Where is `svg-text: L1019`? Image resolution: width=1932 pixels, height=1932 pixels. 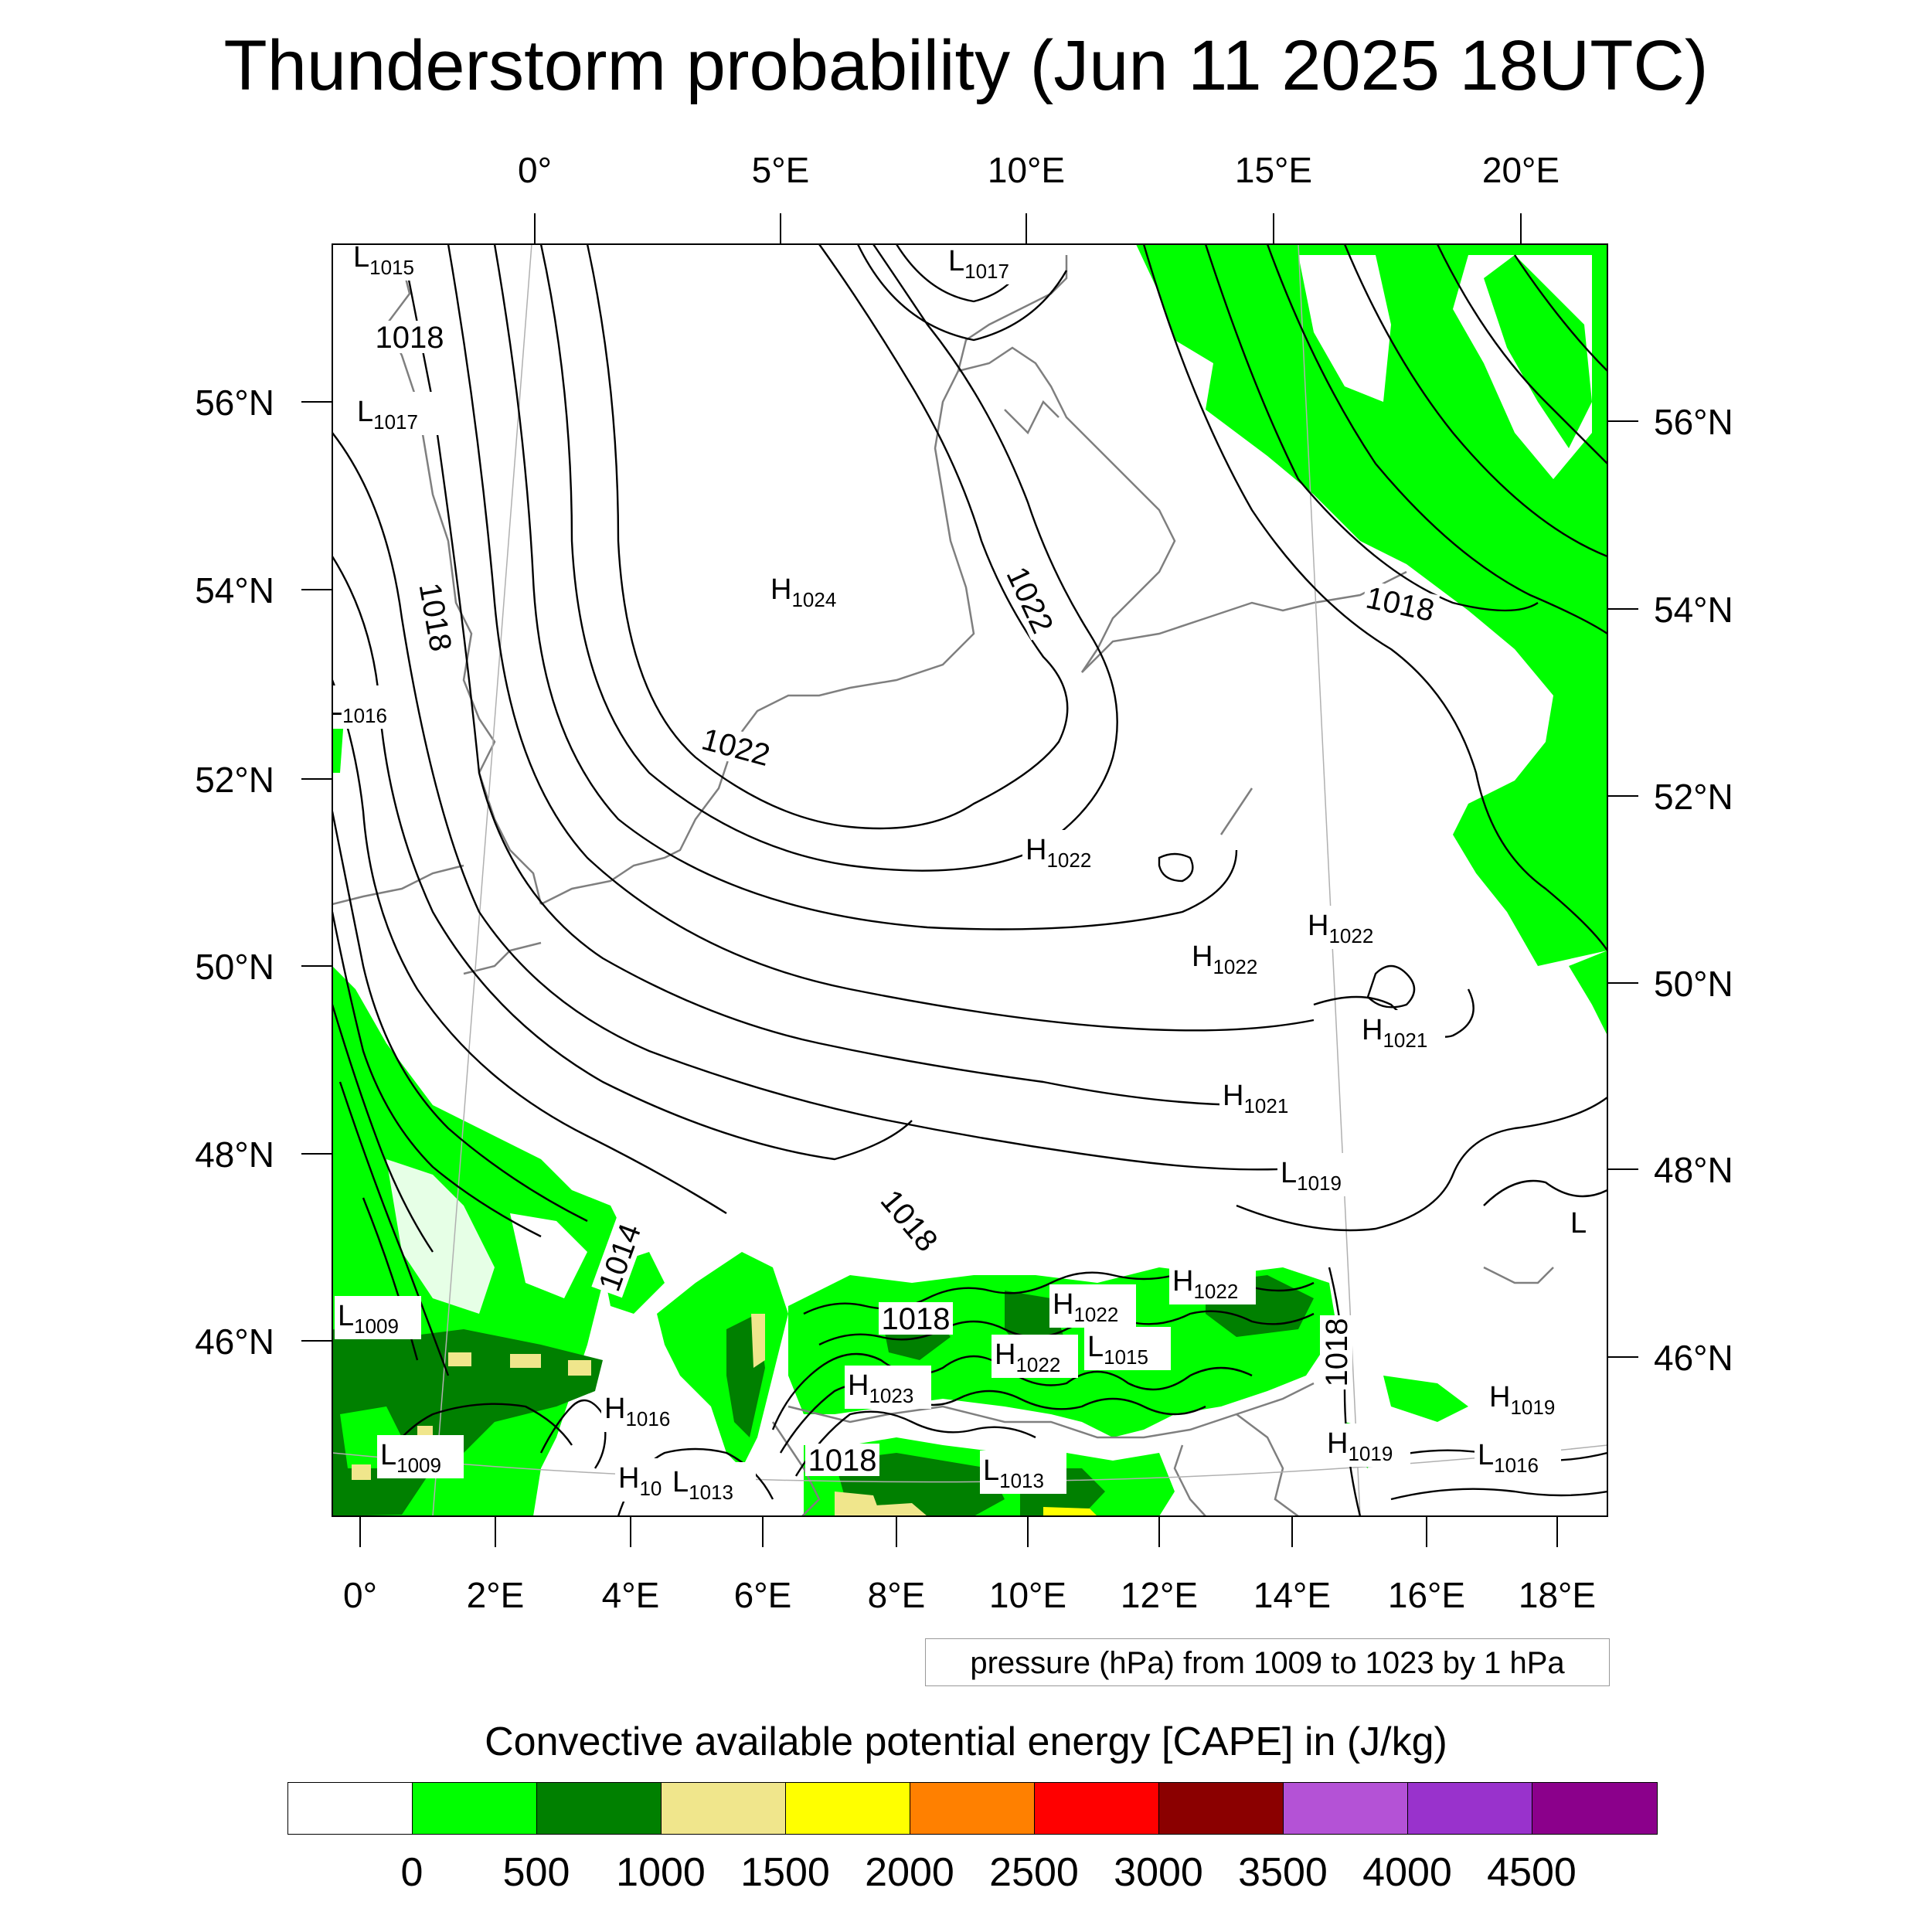
svg-text: L1019 is located at coordinates (1312, 1176).